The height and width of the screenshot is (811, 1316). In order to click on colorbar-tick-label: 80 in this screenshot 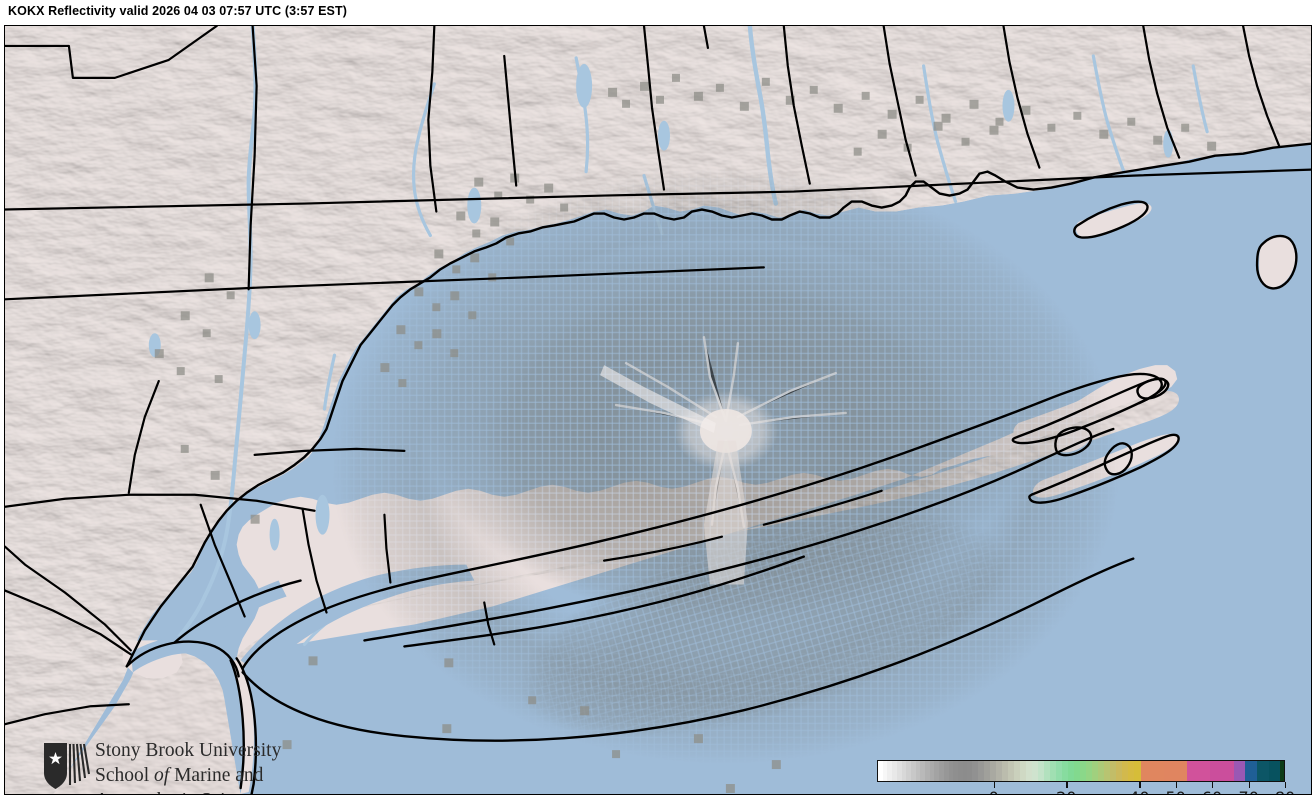, I will do `click(1285, 791)`.